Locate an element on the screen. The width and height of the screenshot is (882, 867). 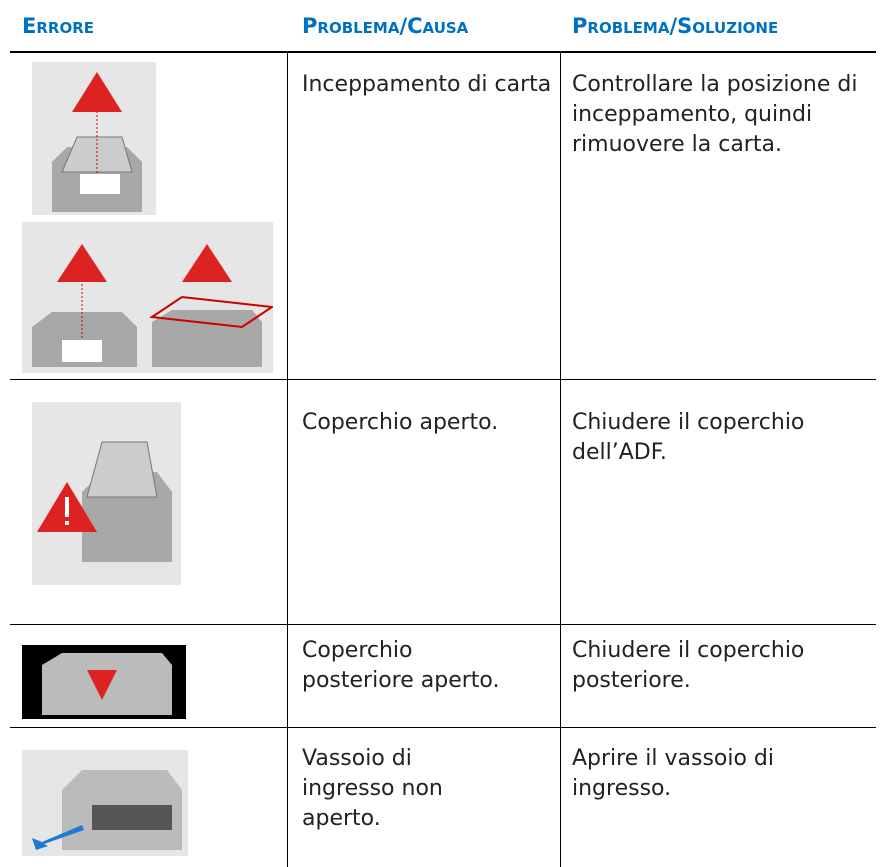
header-cell: Problema/Causa is located at coordinates (385, 26).